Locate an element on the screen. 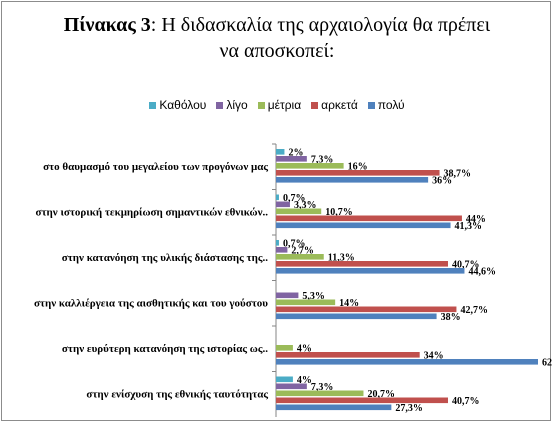 This screenshot has height=424, width=554. data-label: 3,3% is located at coordinates (305, 205).